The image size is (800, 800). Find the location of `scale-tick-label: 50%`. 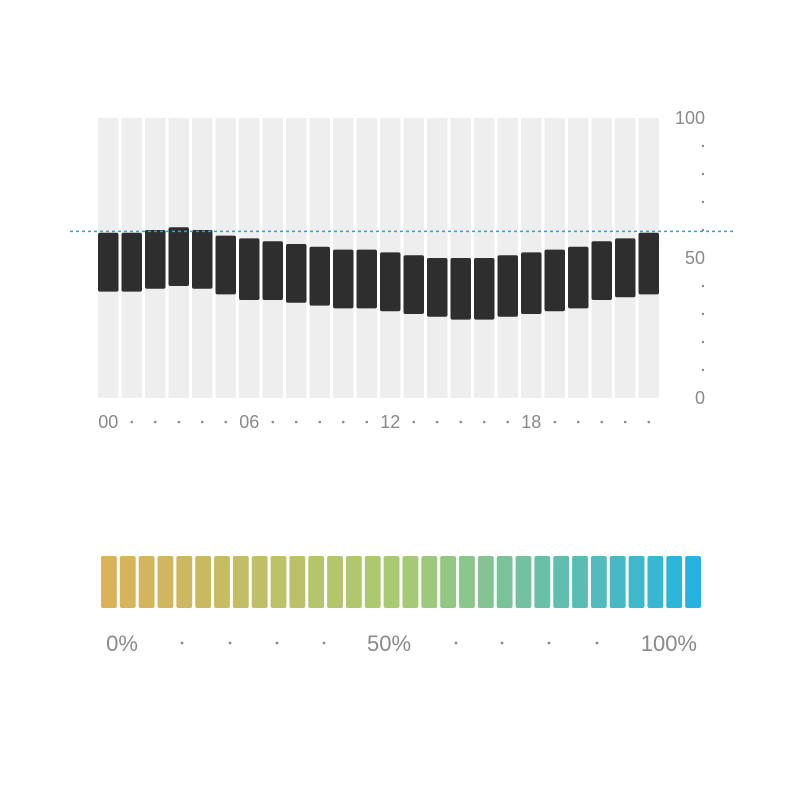

scale-tick-label: 50% is located at coordinates (389, 643).